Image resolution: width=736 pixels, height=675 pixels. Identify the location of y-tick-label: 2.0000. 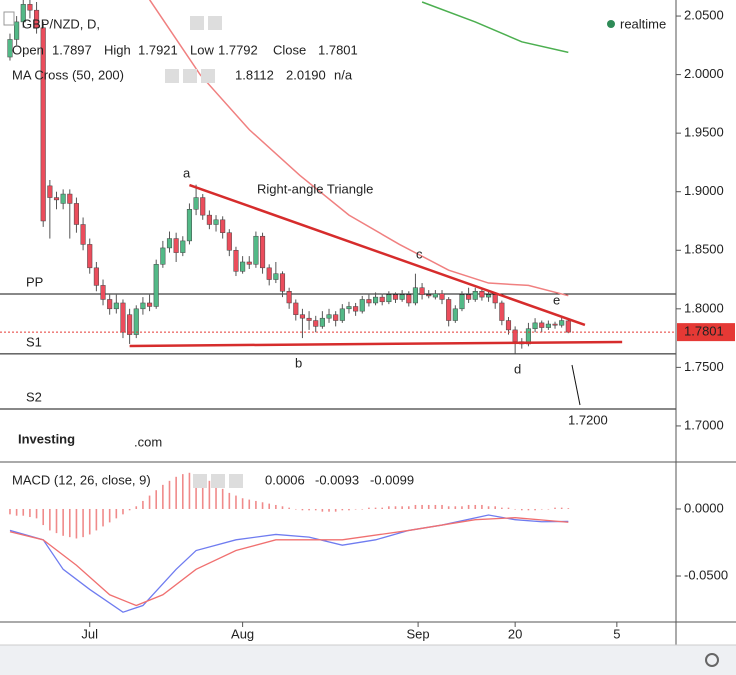
(704, 73).